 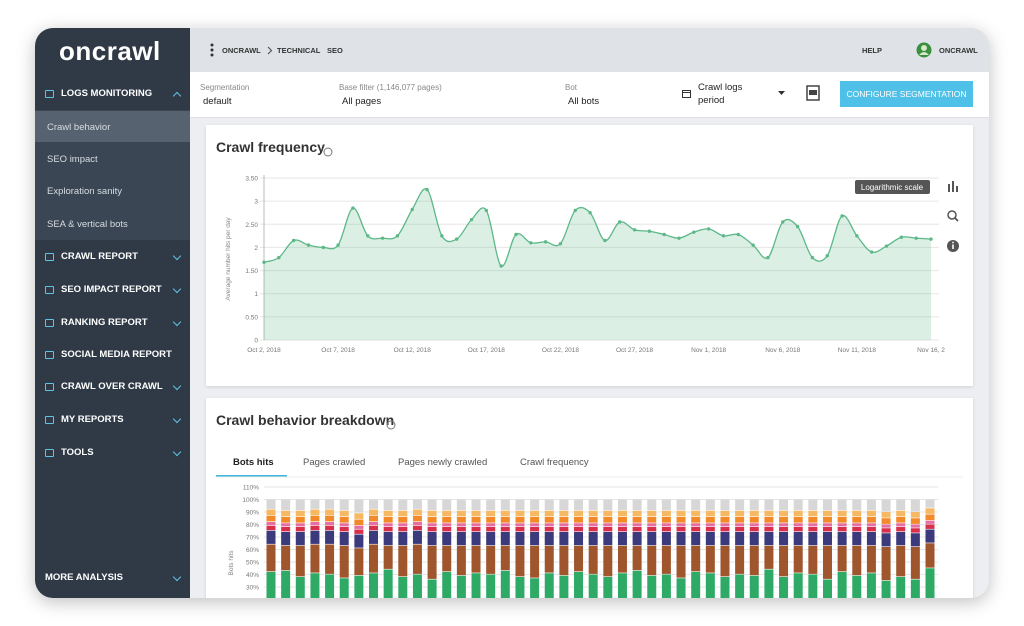 What do you see at coordinates (906, 94) in the screenshot?
I see `configure-button: CONFIGURE SEGMENTATION` at bounding box center [906, 94].